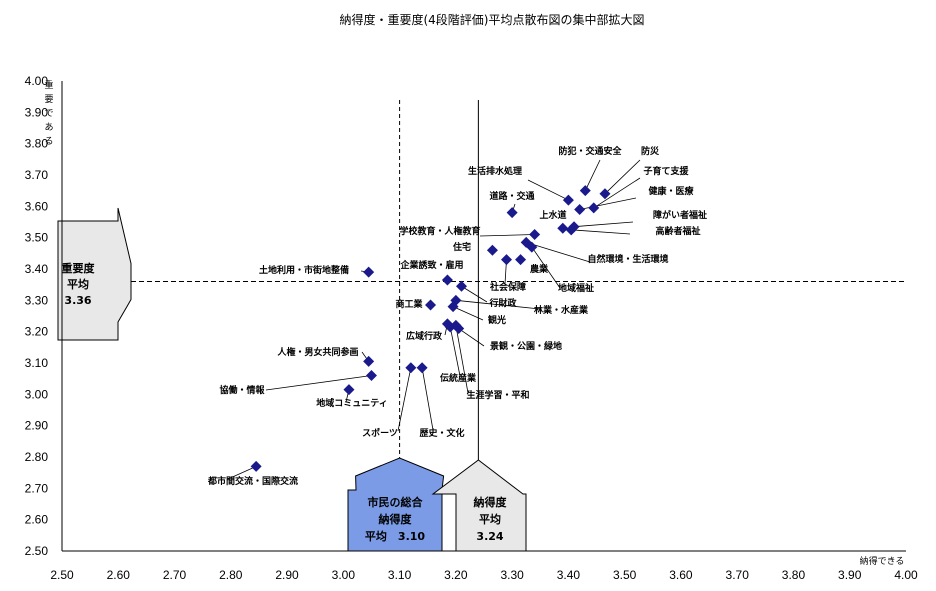  I want to click on y-tick-label: 3.90, so click(37, 112).